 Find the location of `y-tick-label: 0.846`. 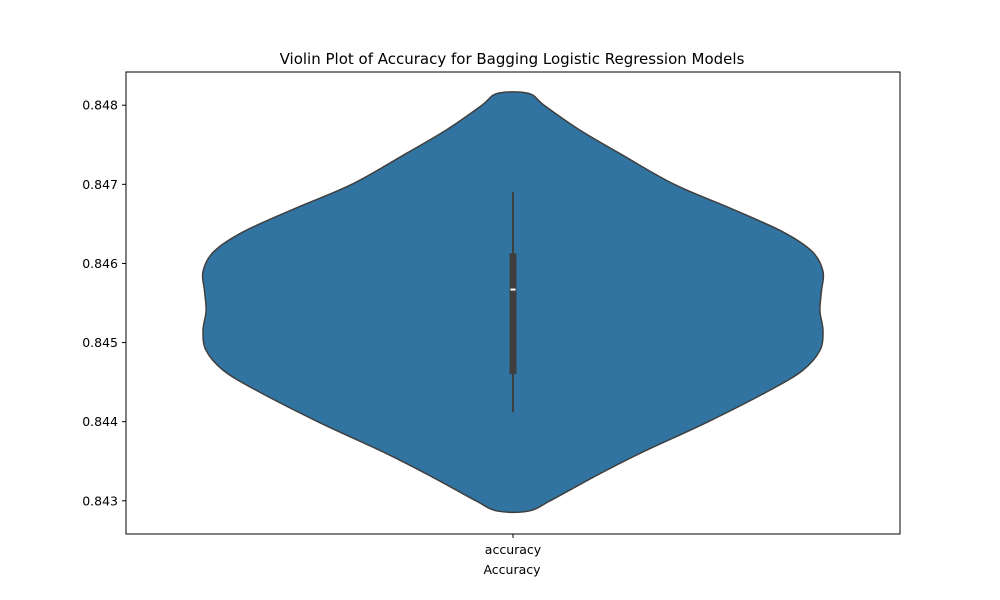

y-tick-label: 0.846 is located at coordinates (100, 263).